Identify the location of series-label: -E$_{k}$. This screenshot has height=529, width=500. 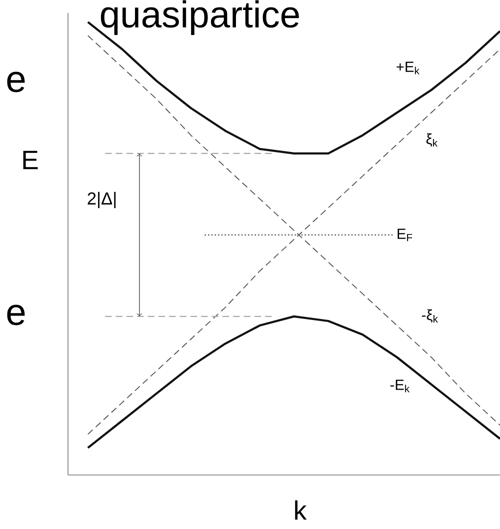
(400, 386).